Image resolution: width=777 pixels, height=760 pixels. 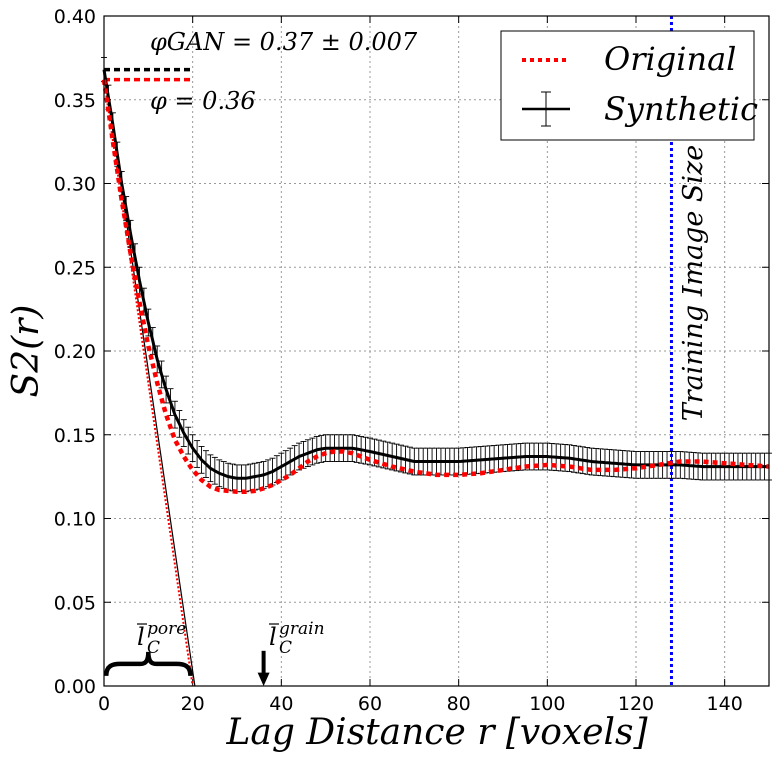 I want to click on legend-box, so click(x=627, y=85).